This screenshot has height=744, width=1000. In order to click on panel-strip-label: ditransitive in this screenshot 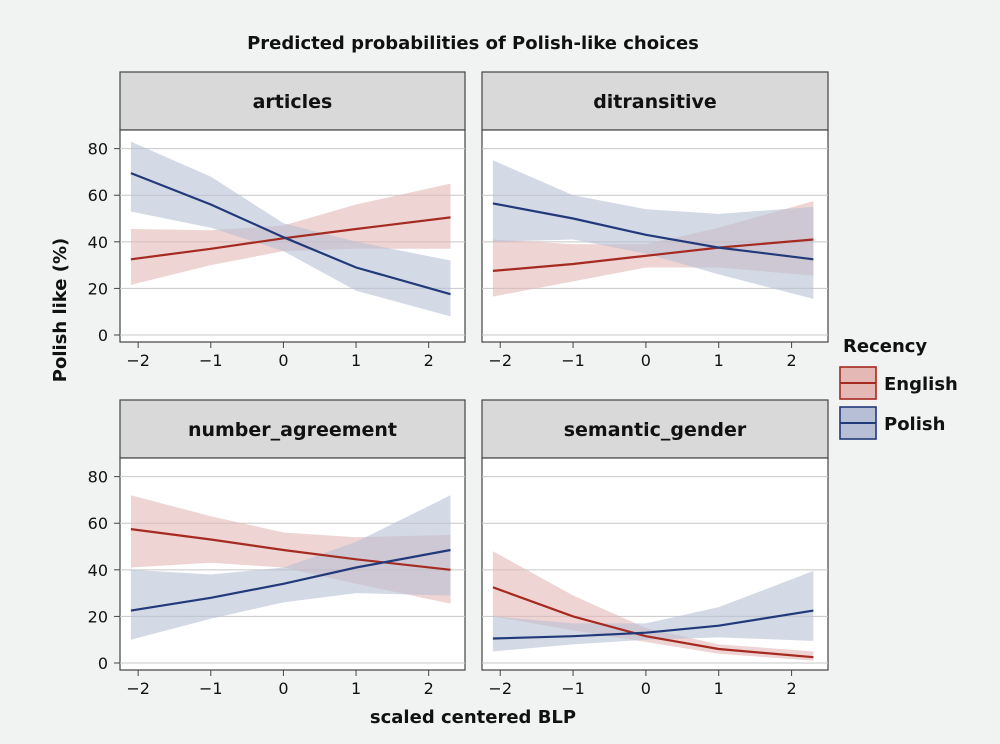, I will do `click(655, 102)`.